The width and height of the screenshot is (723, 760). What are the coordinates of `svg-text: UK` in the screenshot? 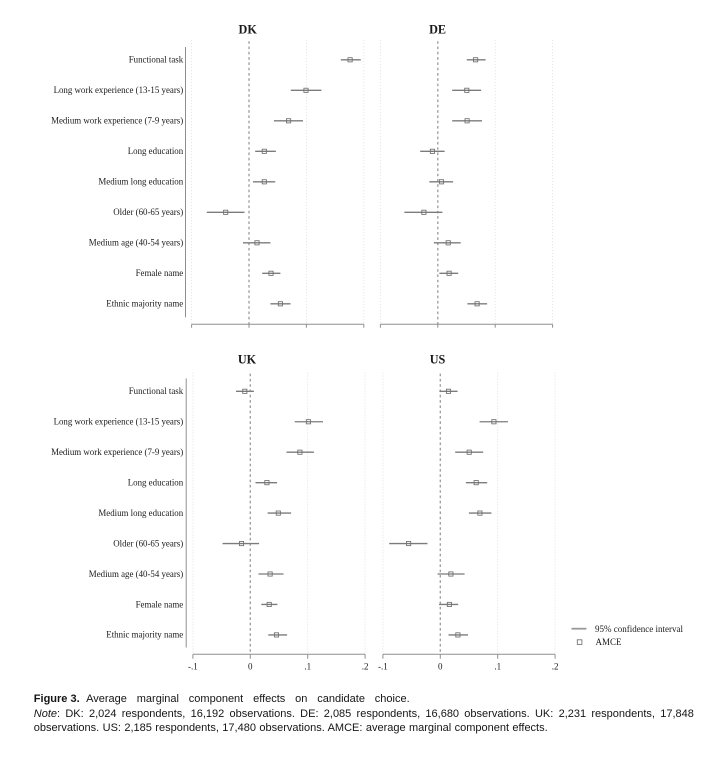 It's located at (247, 360).